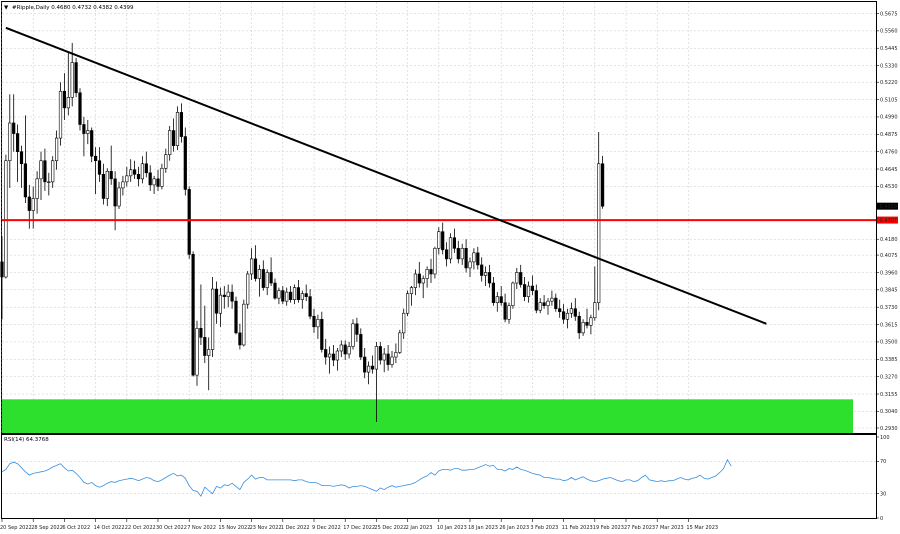  What do you see at coordinates (889, 221) in the screenshot?
I see `resistance-price-label: 0.4307` at bounding box center [889, 221].